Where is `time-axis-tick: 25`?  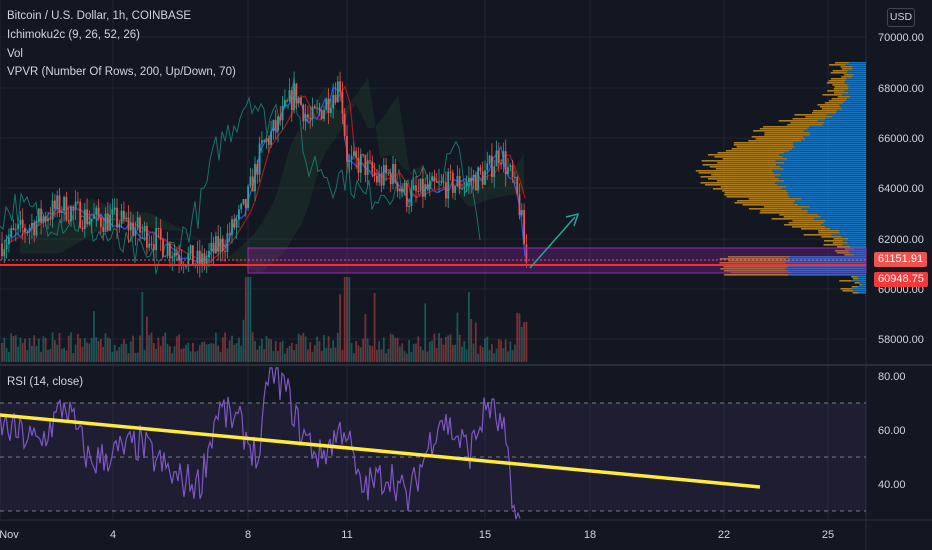 time-axis-tick: 25 is located at coordinates (828, 535).